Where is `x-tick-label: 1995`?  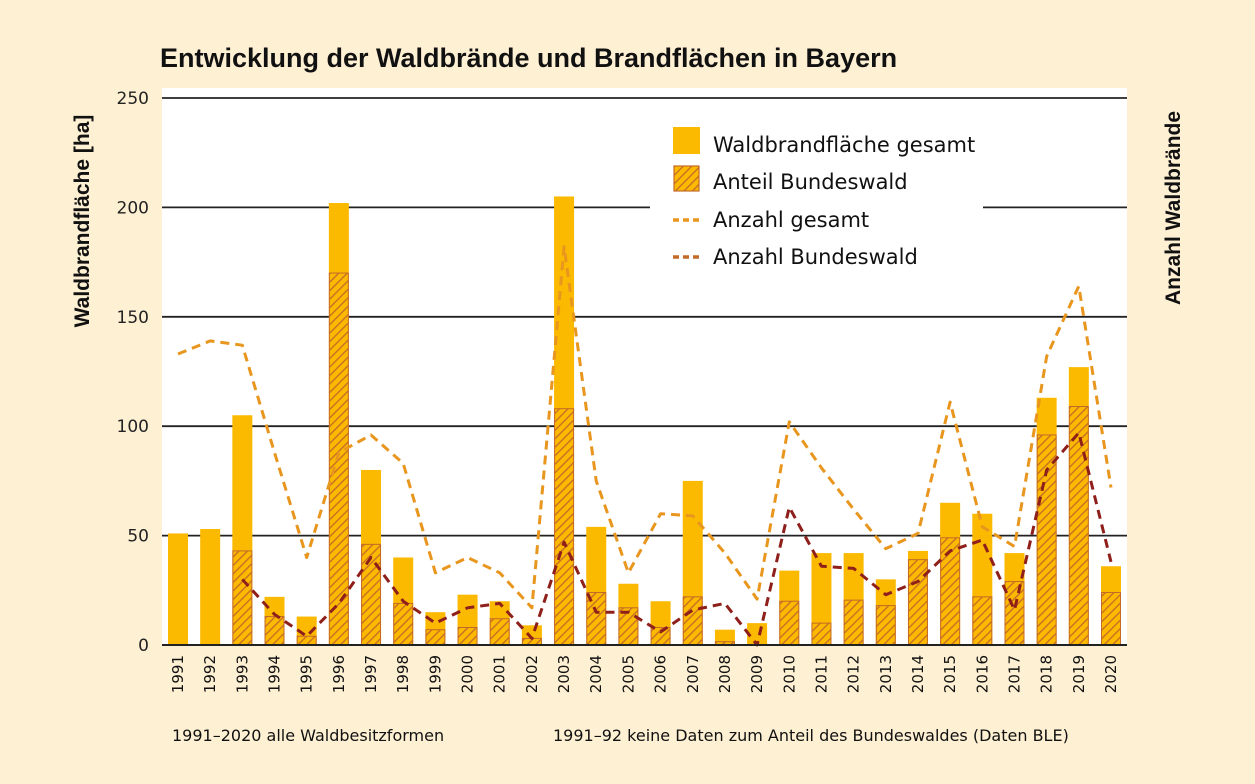 x-tick-label: 1995 is located at coordinates (307, 674).